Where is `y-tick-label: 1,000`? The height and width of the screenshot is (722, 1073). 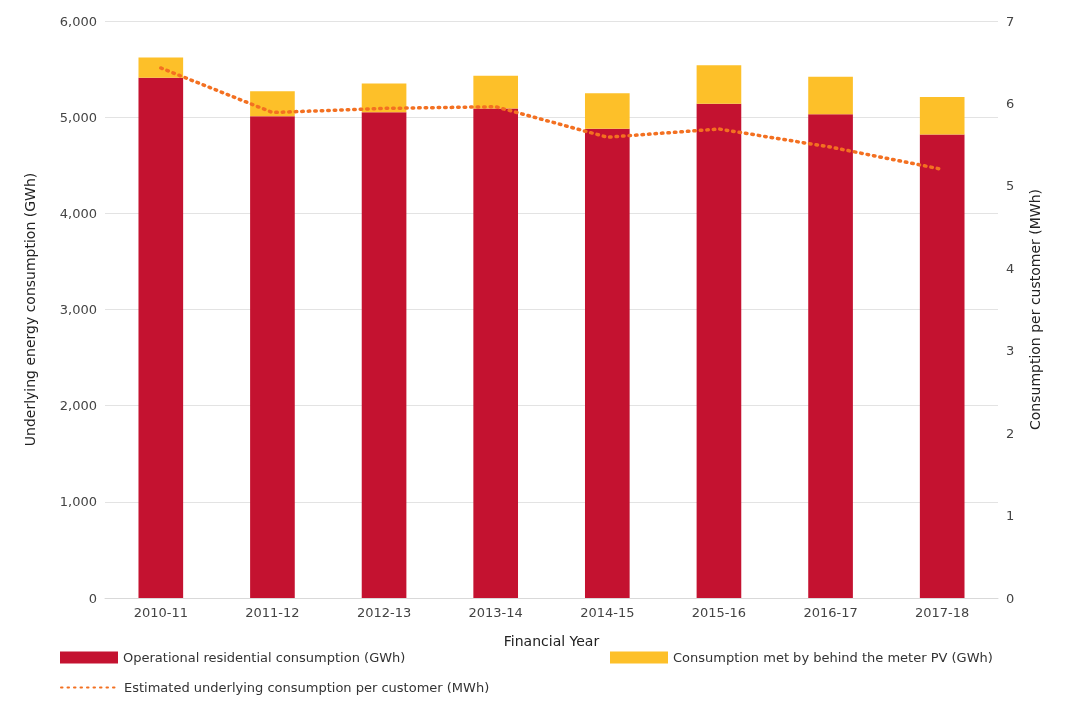 y-tick-label: 1,000 is located at coordinates (78, 502).